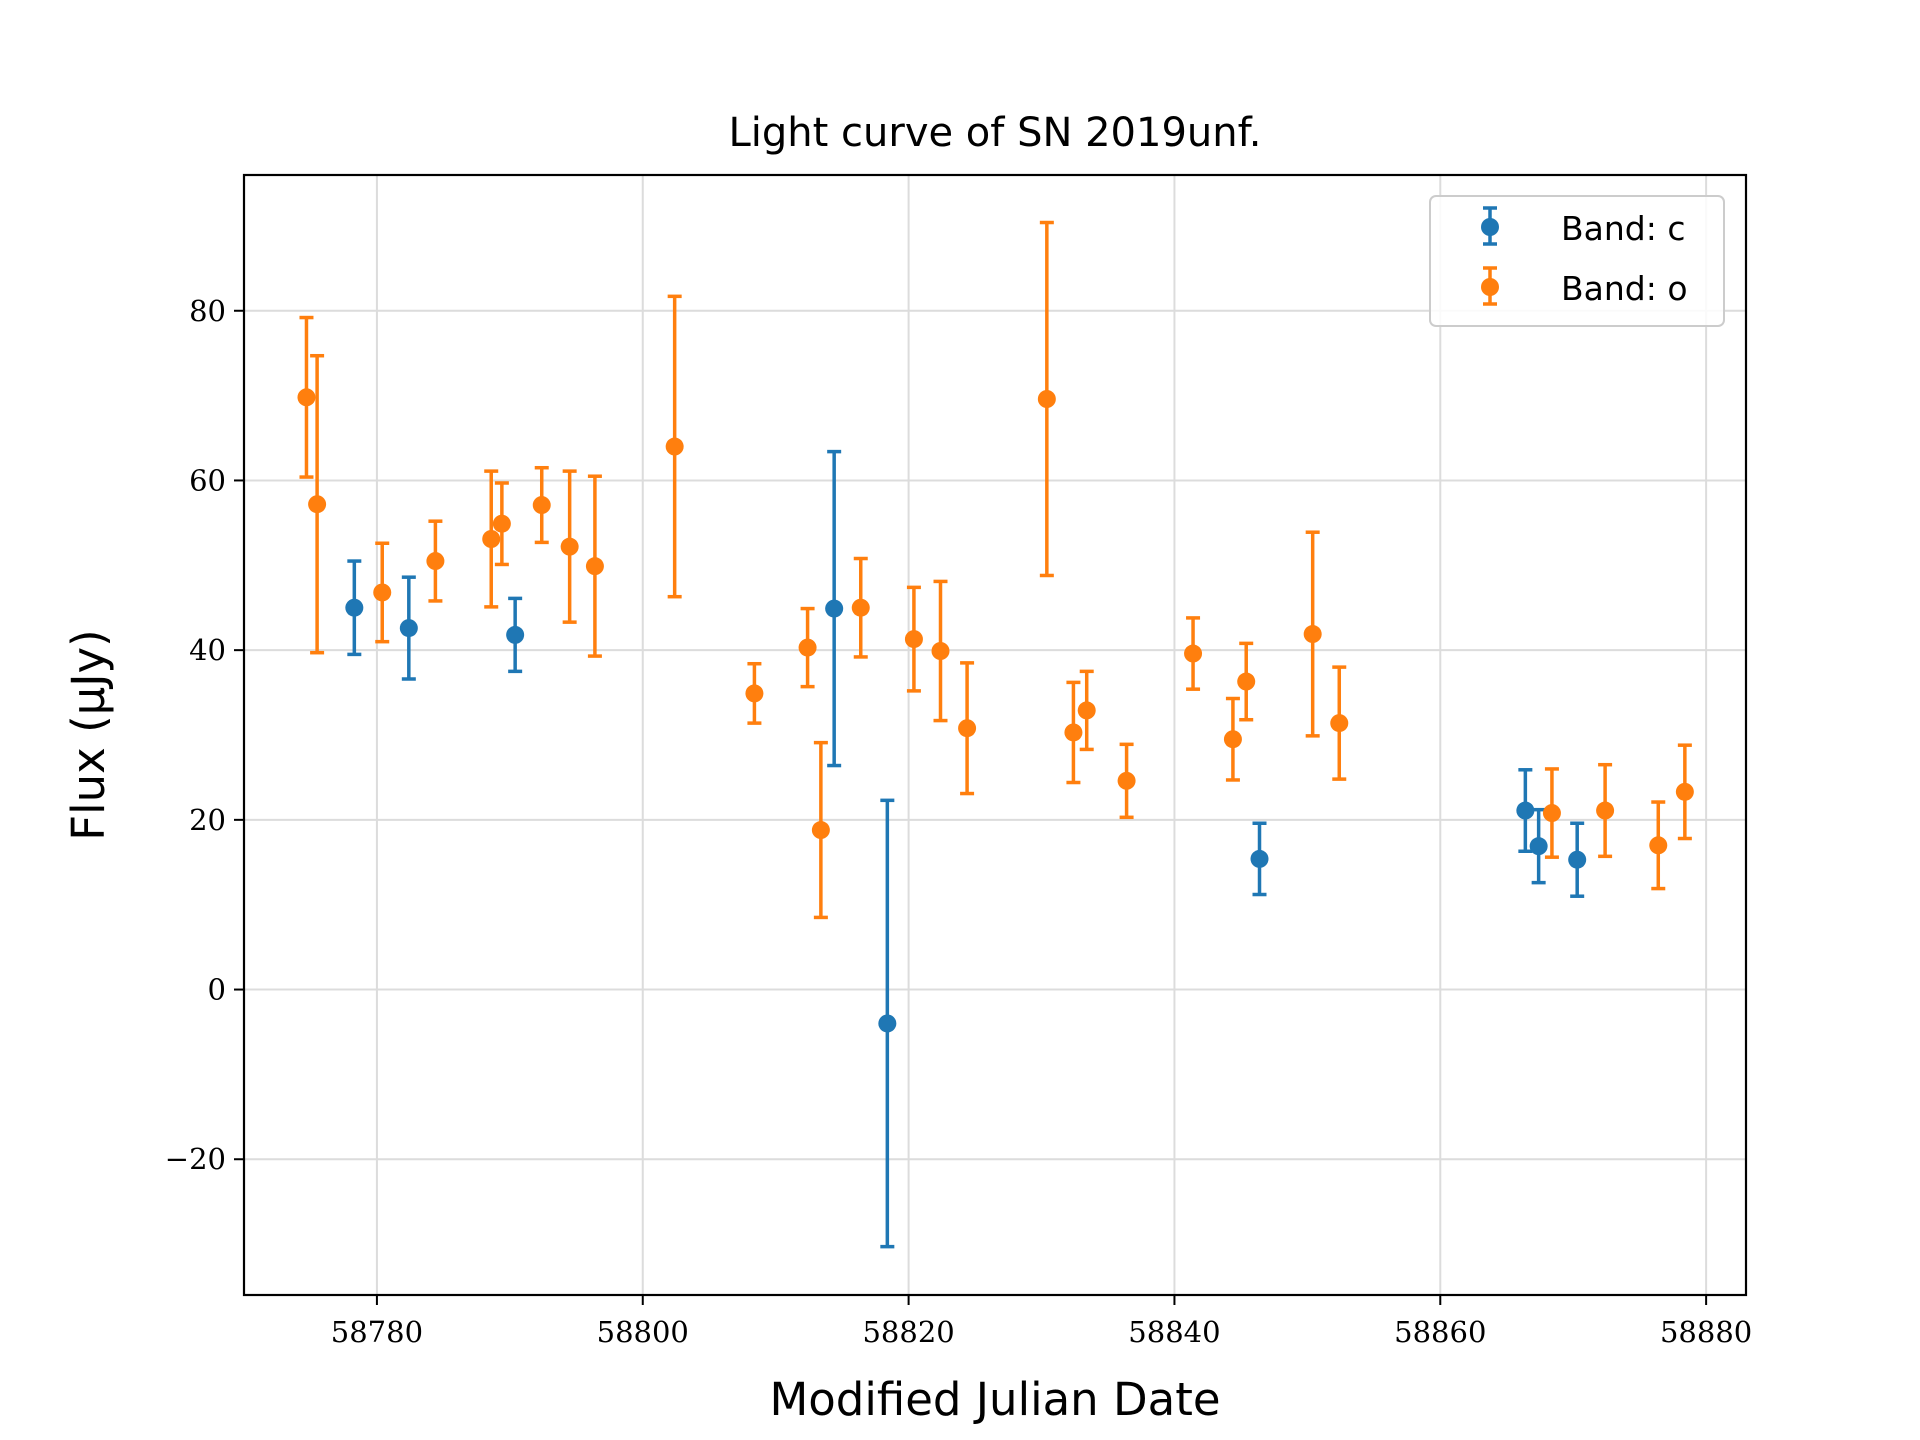 The height and width of the screenshot is (1440, 1920). Describe the element at coordinates (908, 1332) in the screenshot. I see `x-tick-label: 58820` at that location.